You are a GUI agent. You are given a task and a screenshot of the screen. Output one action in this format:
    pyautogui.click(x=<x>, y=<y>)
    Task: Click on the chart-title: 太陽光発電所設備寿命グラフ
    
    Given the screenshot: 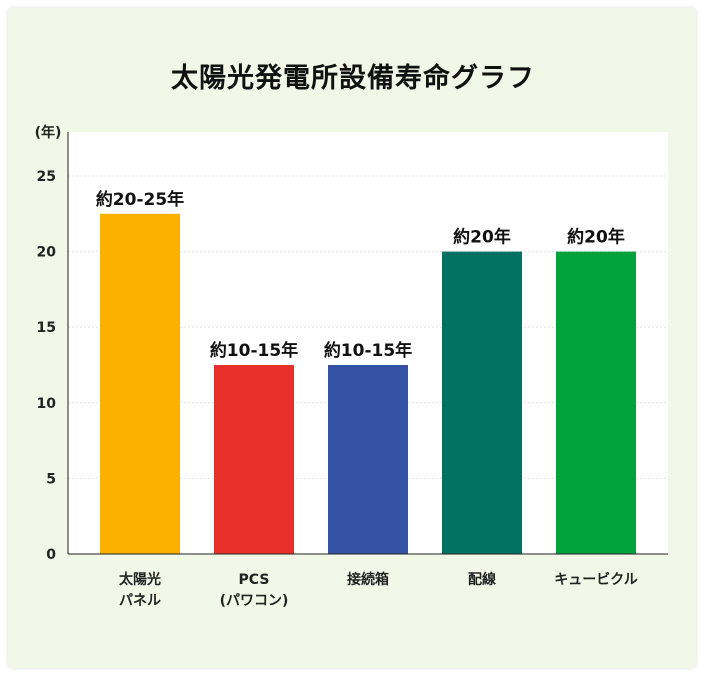 What is the action you would take?
    pyautogui.click(x=353, y=78)
    